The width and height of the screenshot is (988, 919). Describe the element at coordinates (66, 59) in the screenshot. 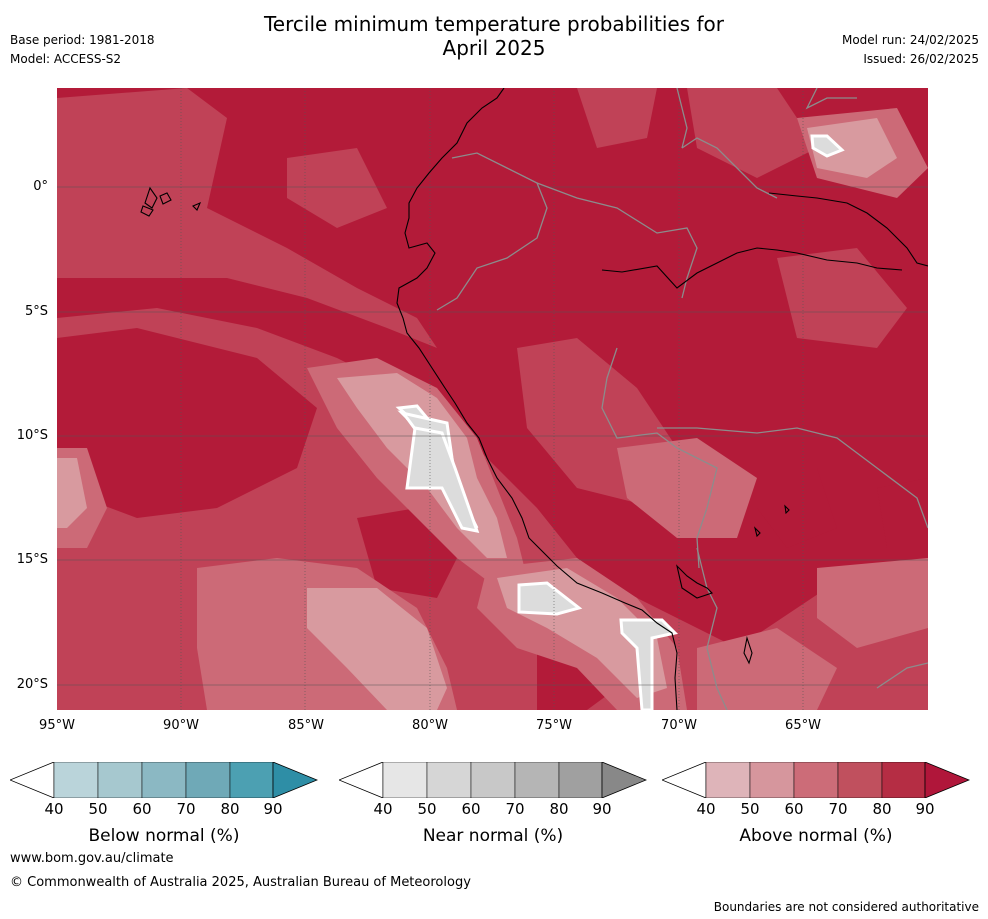

I see `model-label: Model: ACCESS-S2` at that location.